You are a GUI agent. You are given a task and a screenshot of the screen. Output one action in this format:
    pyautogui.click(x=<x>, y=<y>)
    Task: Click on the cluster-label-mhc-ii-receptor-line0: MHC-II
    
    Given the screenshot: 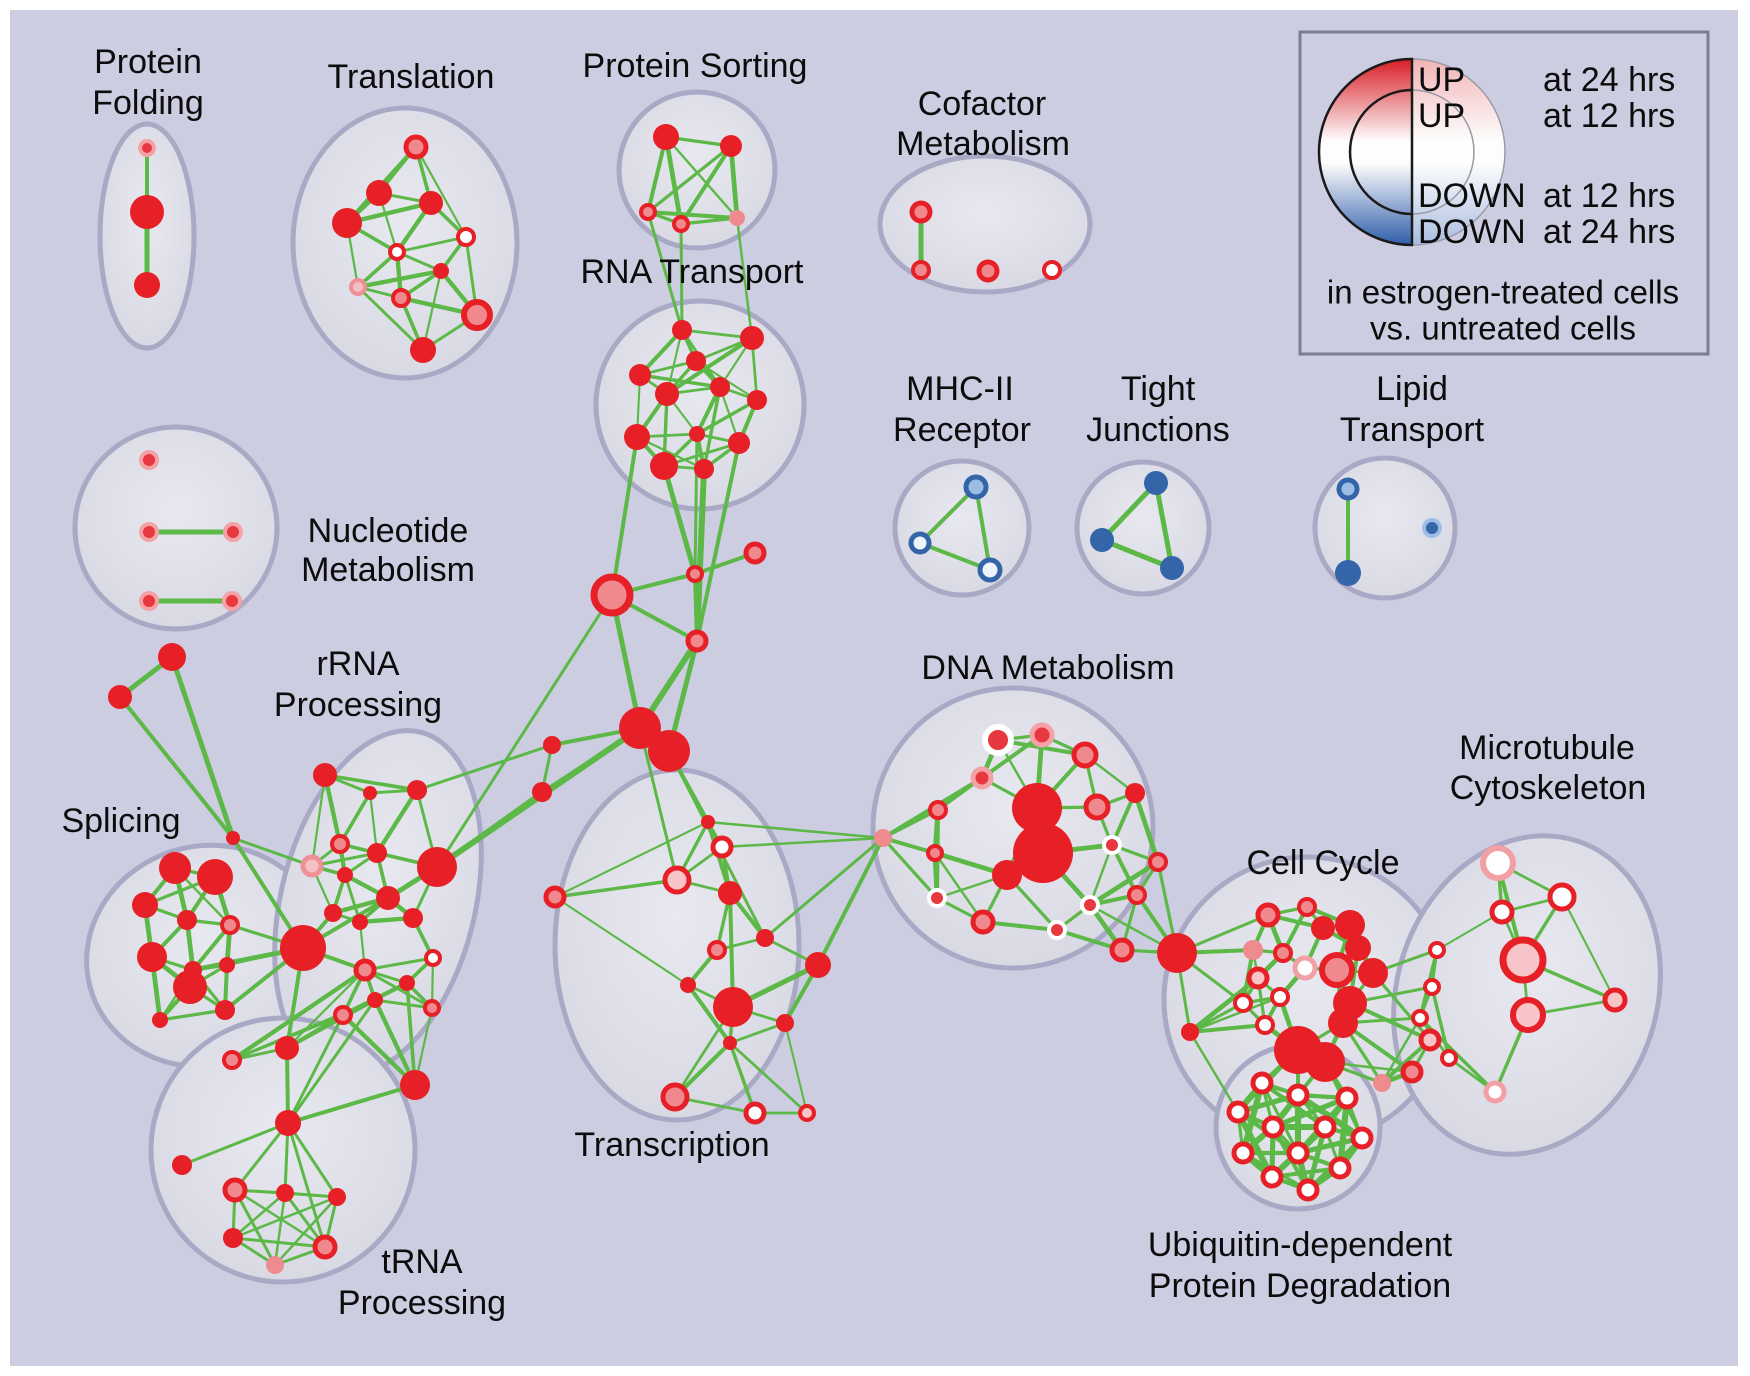 What is the action you would take?
    pyautogui.click(x=960, y=389)
    